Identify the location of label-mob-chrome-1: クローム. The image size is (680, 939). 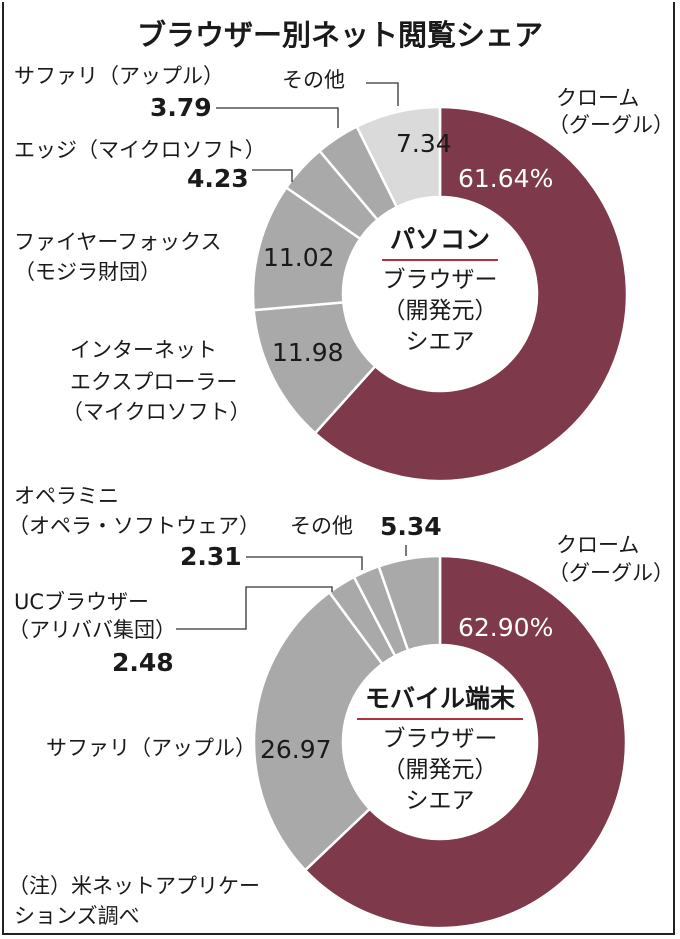
(598, 545).